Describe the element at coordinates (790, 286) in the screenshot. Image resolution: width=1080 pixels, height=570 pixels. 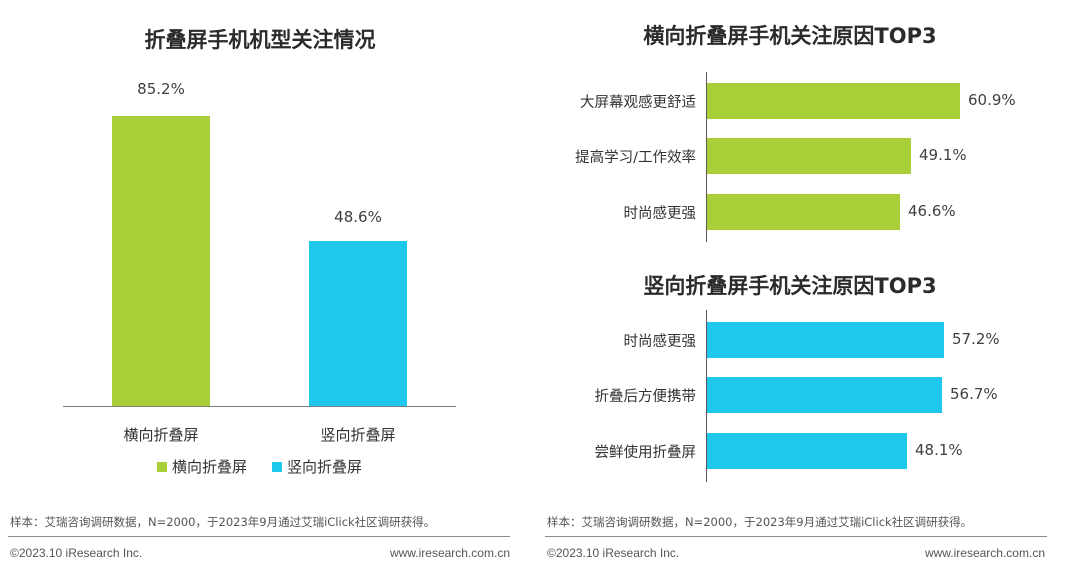
I see `bottom-right-chart-title: 竖向折叠屏手机关注原因TOP3` at that location.